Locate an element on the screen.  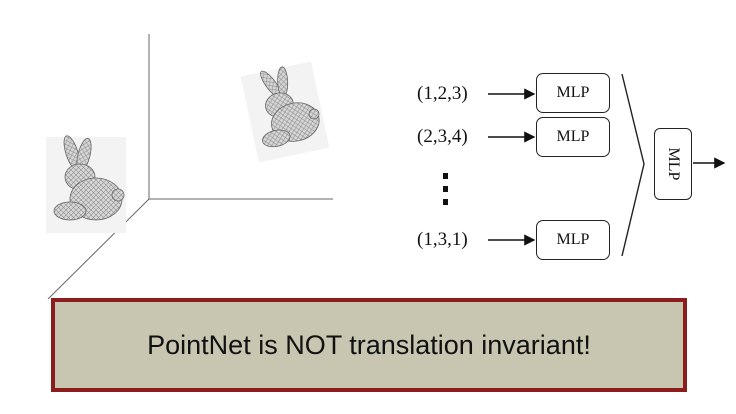
bunny-pointcloud-icon is located at coordinates (86, 184).